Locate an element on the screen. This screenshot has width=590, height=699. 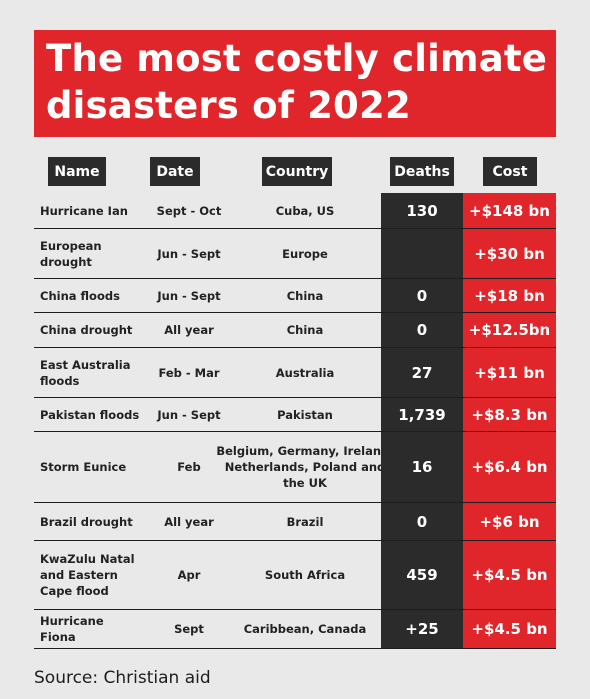
cell-cost: +$30 bn is located at coordinates (509, 253).